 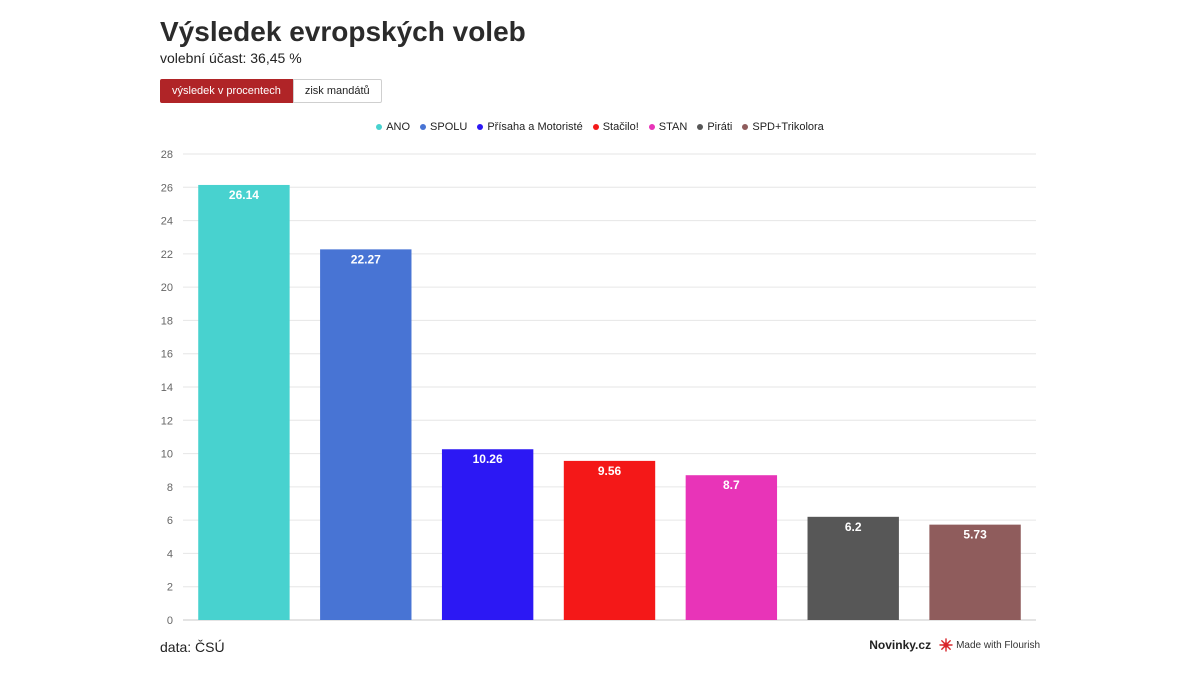 I want to click on flourish-credit-label: Made with Flourish, so click(x=998, y=645).